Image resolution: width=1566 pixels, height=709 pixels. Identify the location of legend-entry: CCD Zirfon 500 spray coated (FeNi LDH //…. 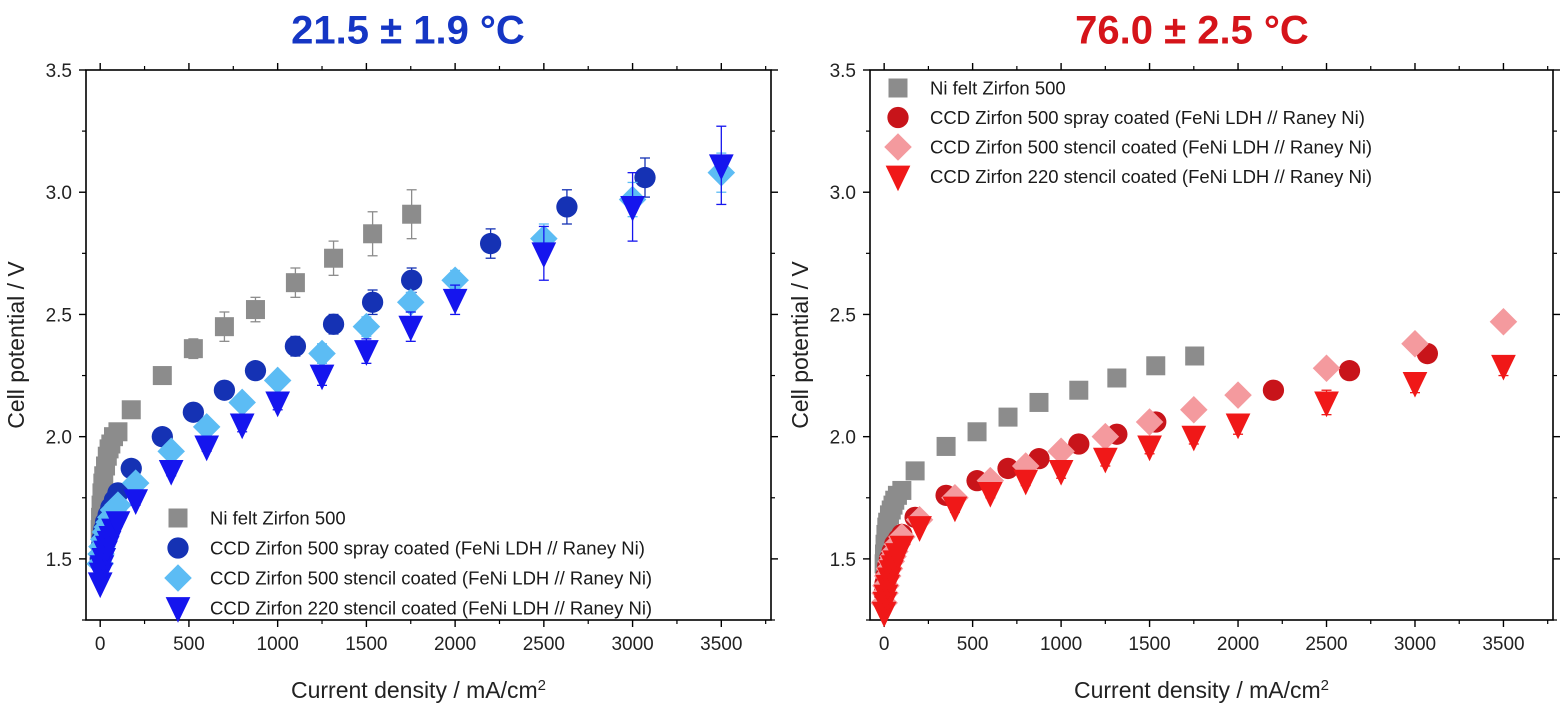
(1147, 117).